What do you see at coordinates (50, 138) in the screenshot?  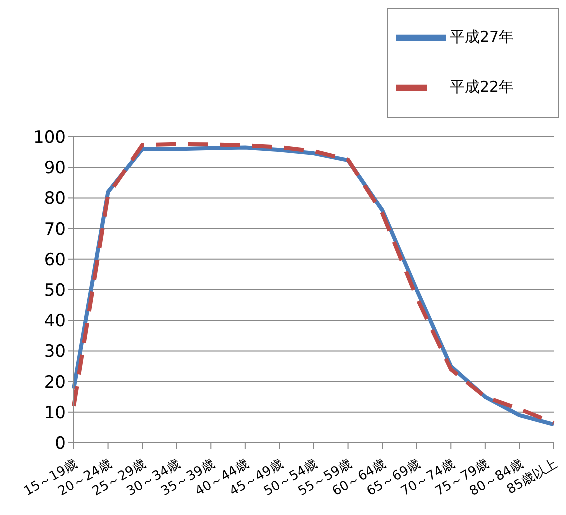 I see `y-tick-label: 100` at bounding box center [50, 138].